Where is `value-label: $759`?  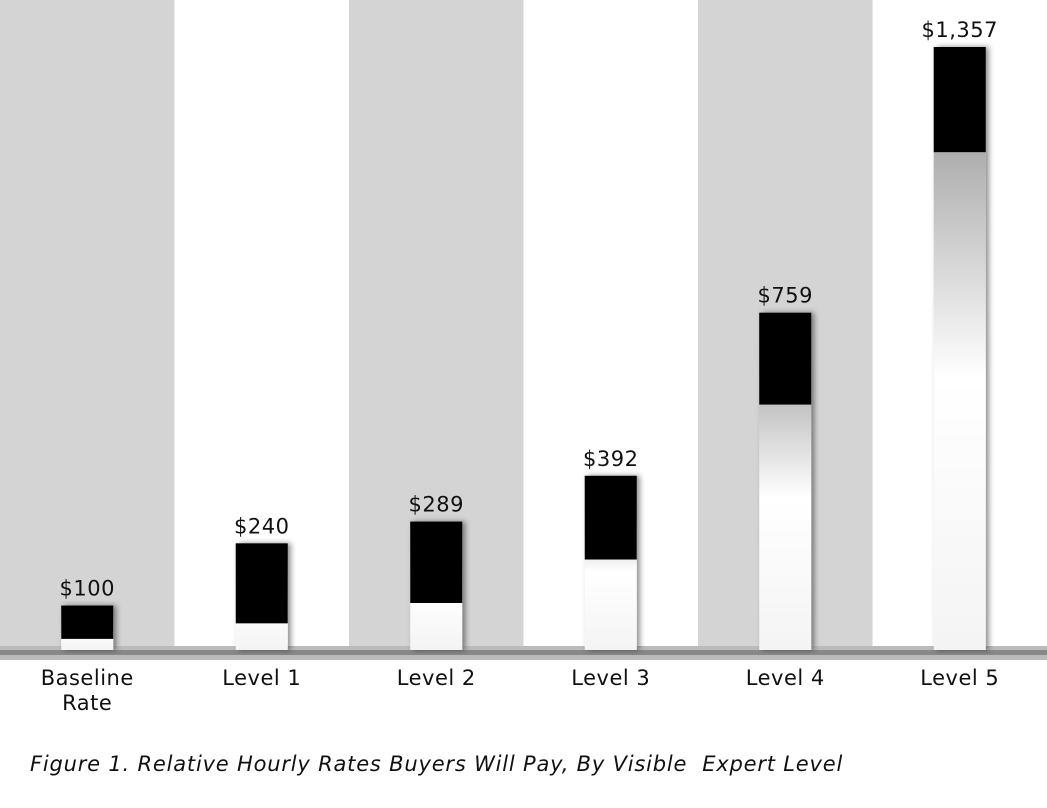
value-label: $759 is located at coordinates (785, 296).